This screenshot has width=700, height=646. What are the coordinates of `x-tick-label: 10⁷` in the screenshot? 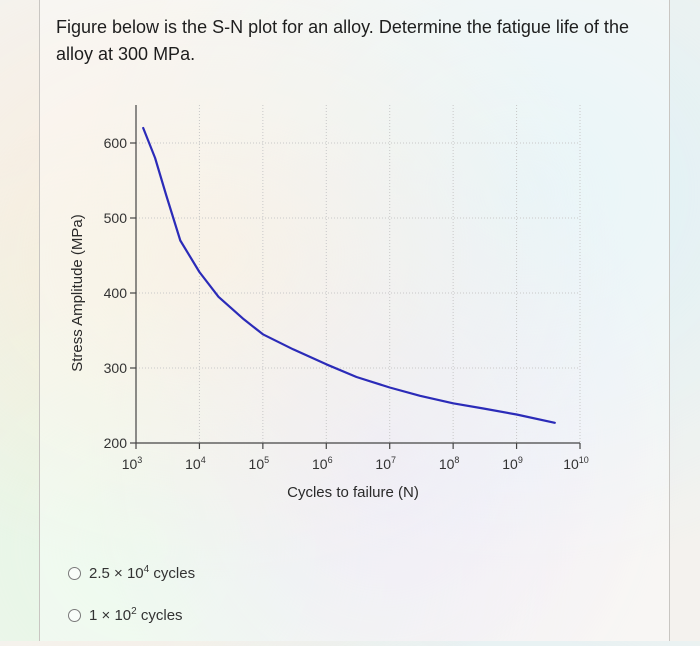 It's located at (385, 463).